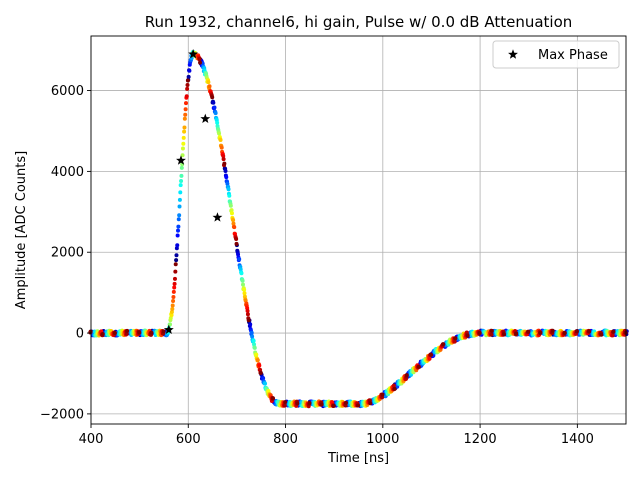  What do you see at coordinates (573, 55) in the screenshot?
I see `legend-label-max-phase: Max Phase` at bounding box center [573, 55].